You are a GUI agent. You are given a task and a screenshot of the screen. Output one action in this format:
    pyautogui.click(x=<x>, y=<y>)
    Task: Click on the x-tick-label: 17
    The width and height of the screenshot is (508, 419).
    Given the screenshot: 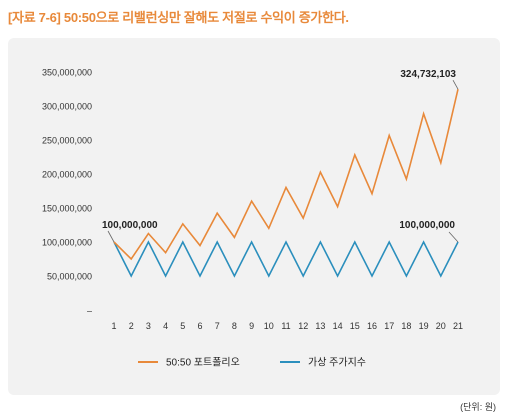 What is the action you would take?
    pyautogui.click(x=389, y=326)
    